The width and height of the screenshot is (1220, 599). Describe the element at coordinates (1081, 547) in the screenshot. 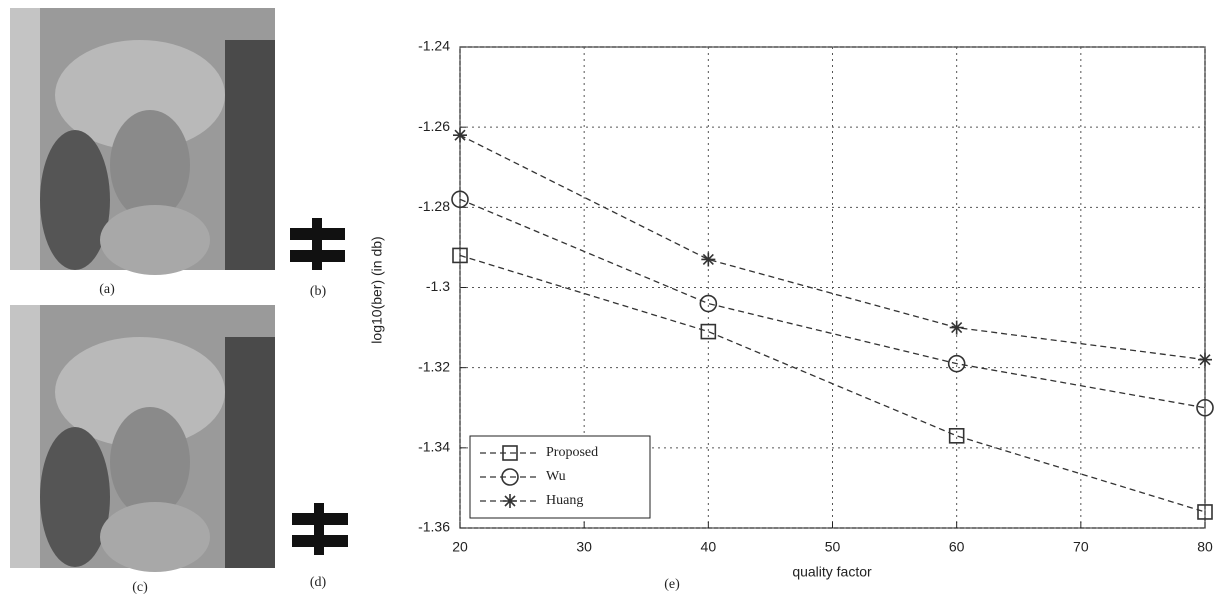

I see `x-tick-label: 70` at that location.